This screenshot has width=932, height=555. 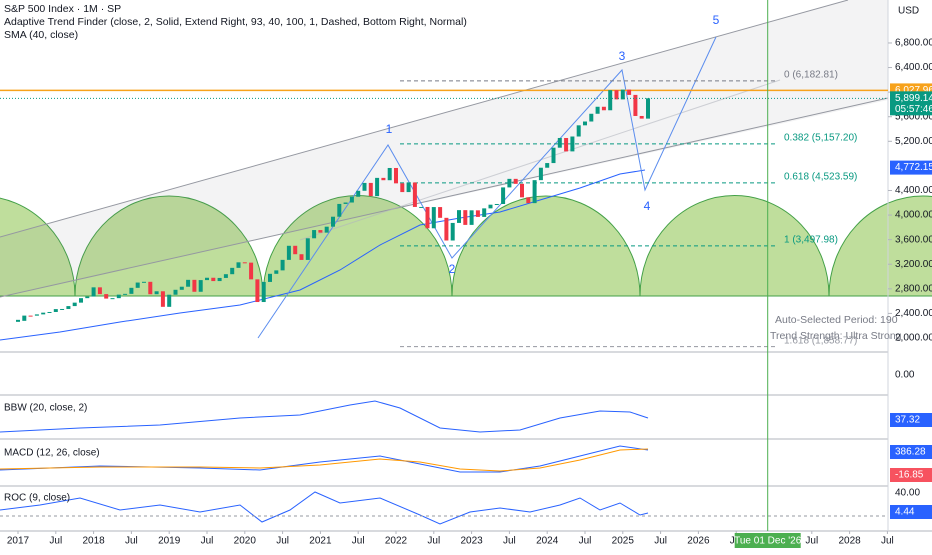 What do you see at coordinates (820, 340) in the screenshot?
I see `fib-label: 1.618 (1,858.77)` at bounding box center [820, 340].